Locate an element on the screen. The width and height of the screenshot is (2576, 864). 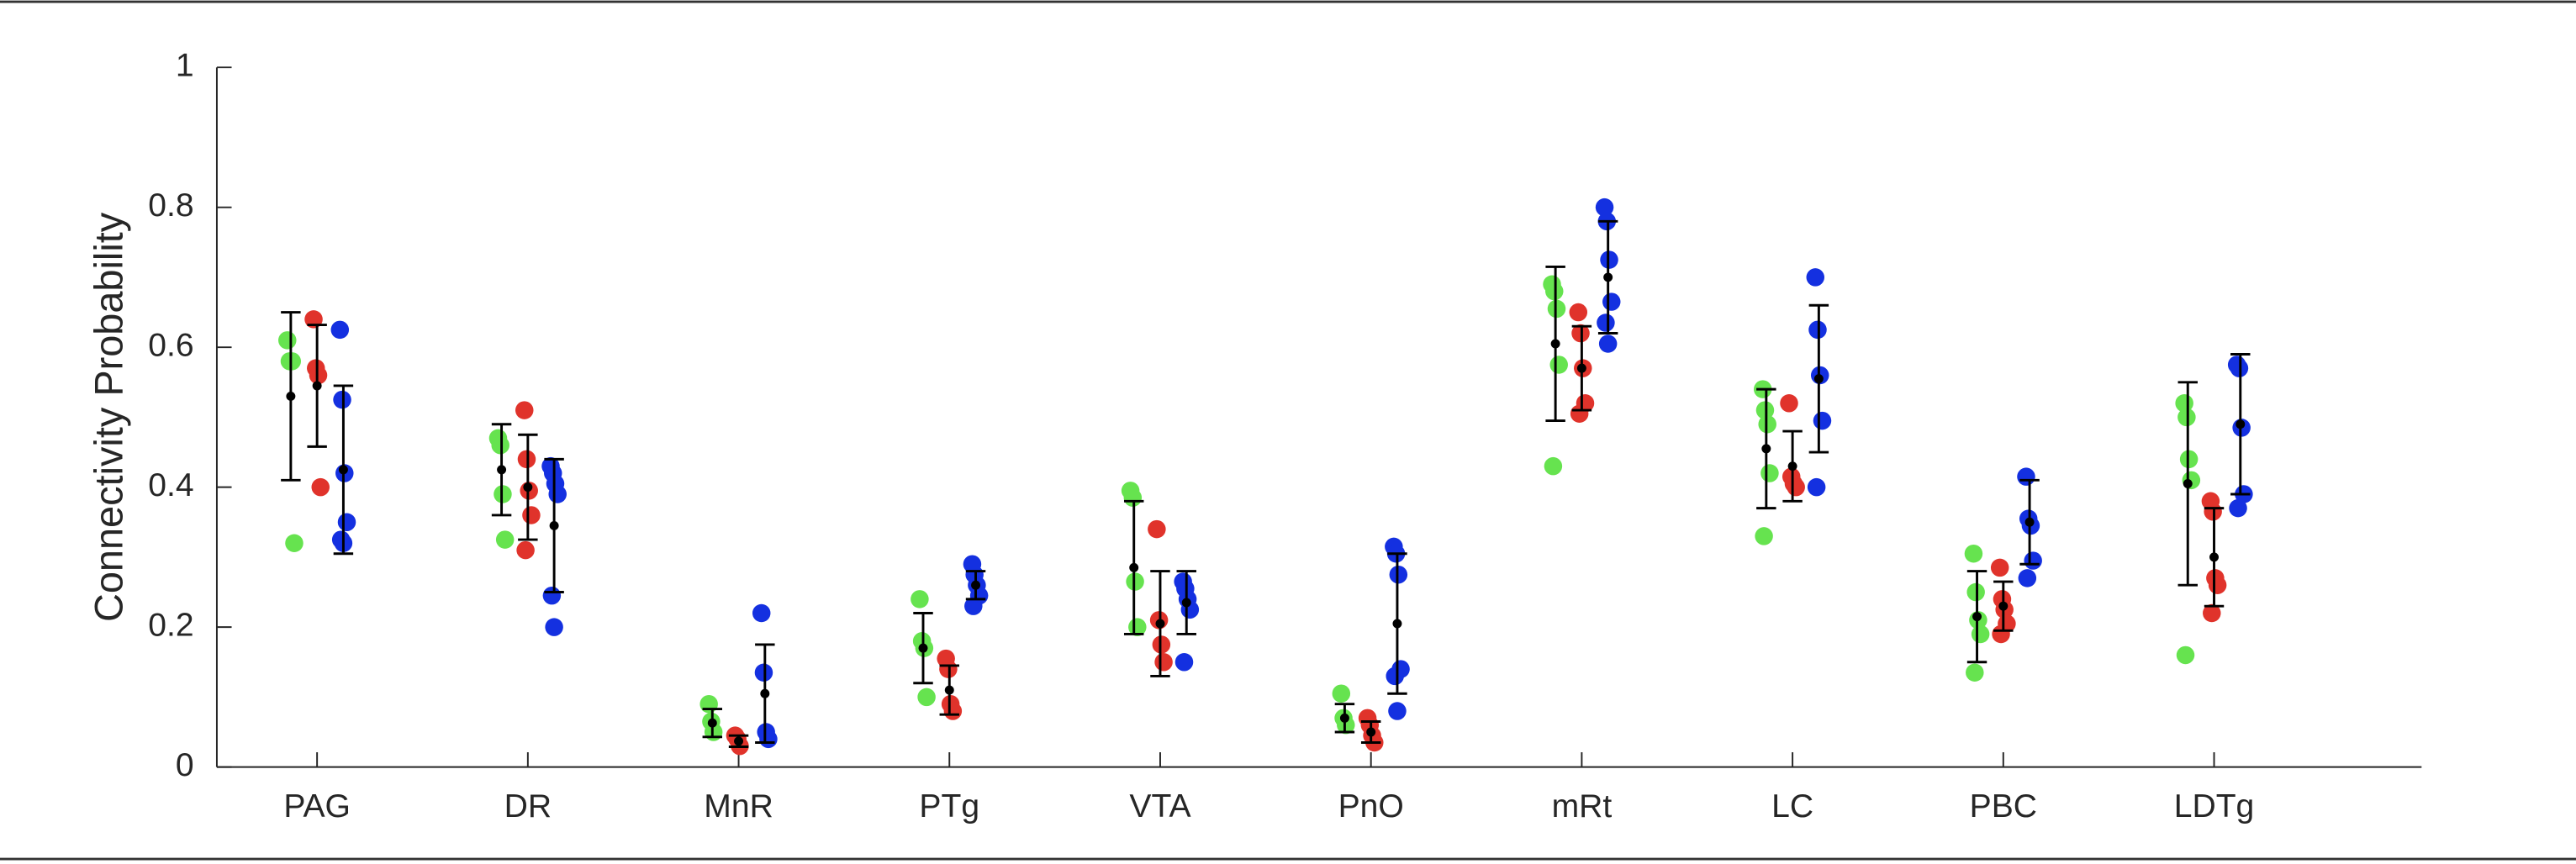
x-tick-label: PBC is located at coordinates (2004, 806).